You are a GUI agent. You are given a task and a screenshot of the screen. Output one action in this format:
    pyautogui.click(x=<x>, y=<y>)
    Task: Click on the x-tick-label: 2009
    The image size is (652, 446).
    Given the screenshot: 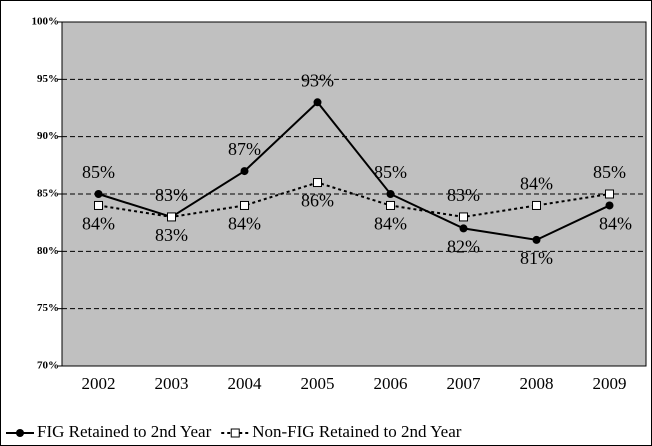 What is the action you would take?
    pyautogui.click(x=610, y=383)
    